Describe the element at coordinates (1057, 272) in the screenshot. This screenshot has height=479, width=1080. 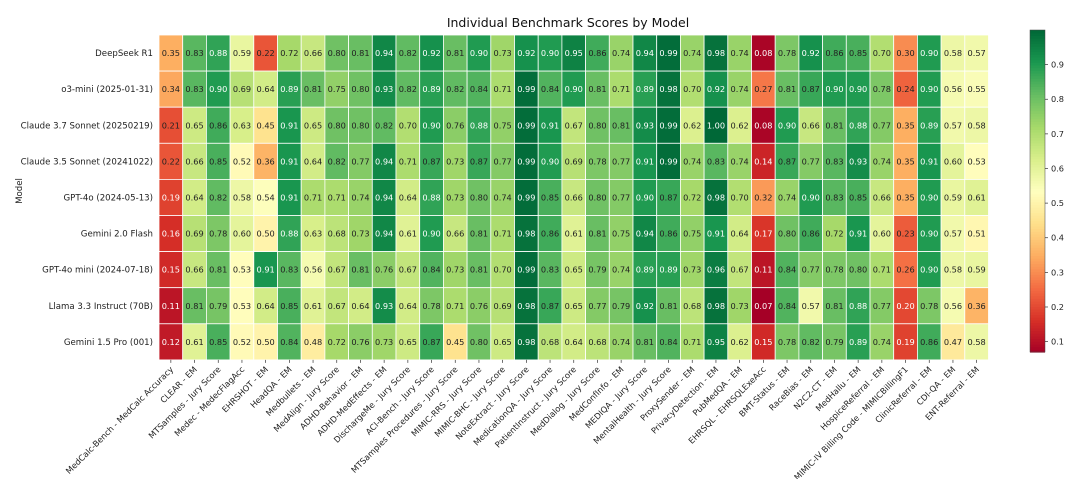
I see `colorbar-tick-label: 0.3` at that location.